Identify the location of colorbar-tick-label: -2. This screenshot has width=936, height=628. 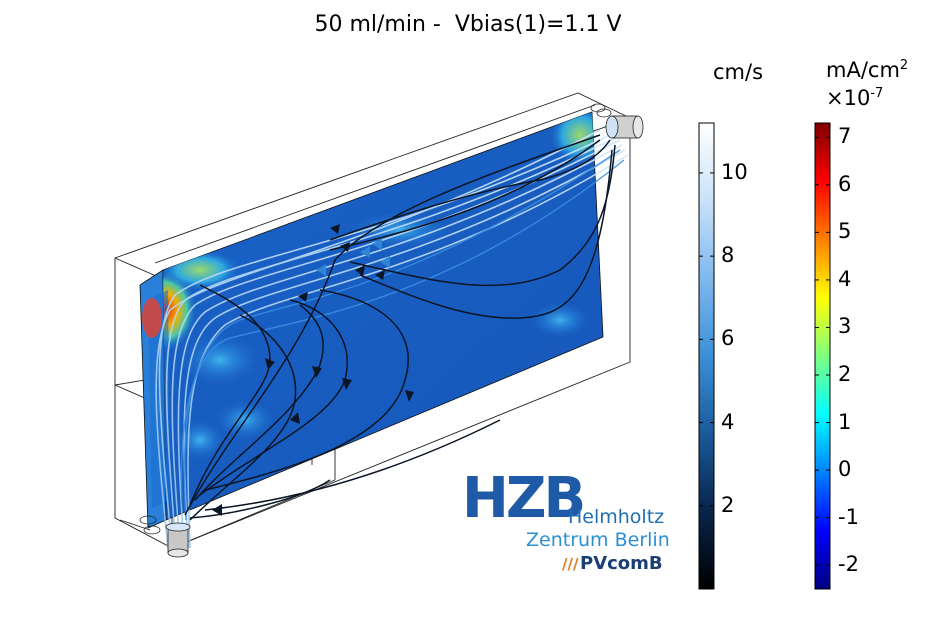
(848, 564).